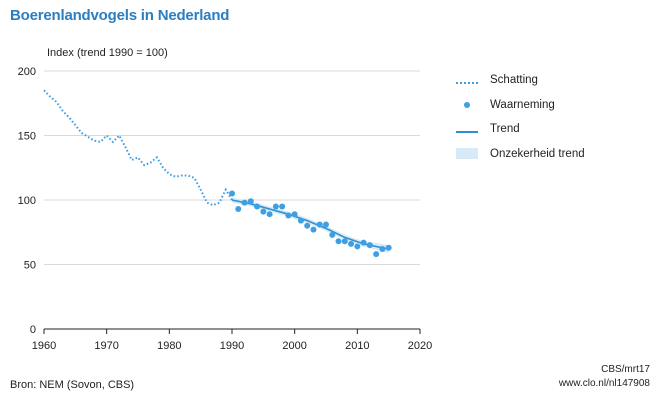 The image size is (658, 399). What do you see at coordinates (467, 80) in the screenshot?
I see `legend-swatch-dotted` at bounding box center [467, 80].